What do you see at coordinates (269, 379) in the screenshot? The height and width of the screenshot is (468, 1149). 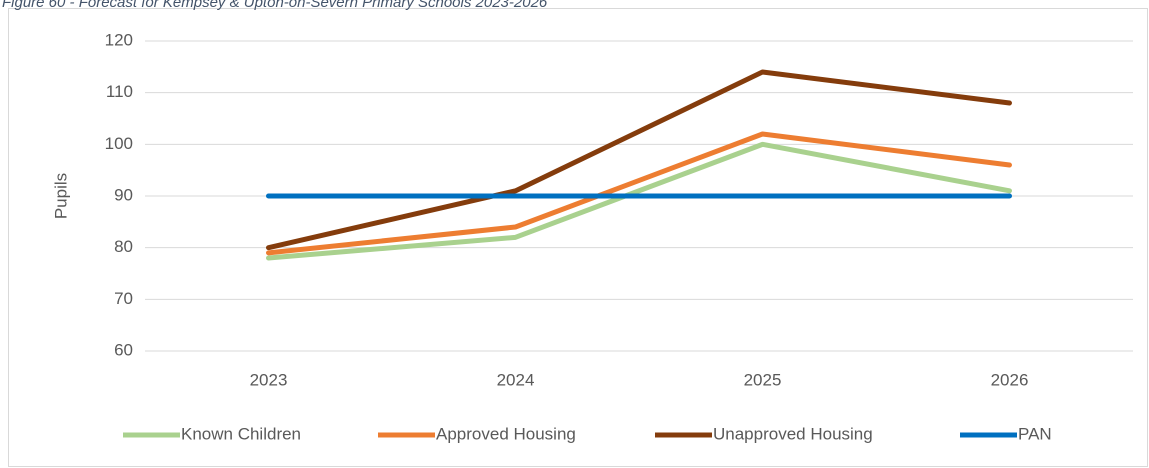 I see `x-tick-label: 2023` at bounding box center [269, 379].